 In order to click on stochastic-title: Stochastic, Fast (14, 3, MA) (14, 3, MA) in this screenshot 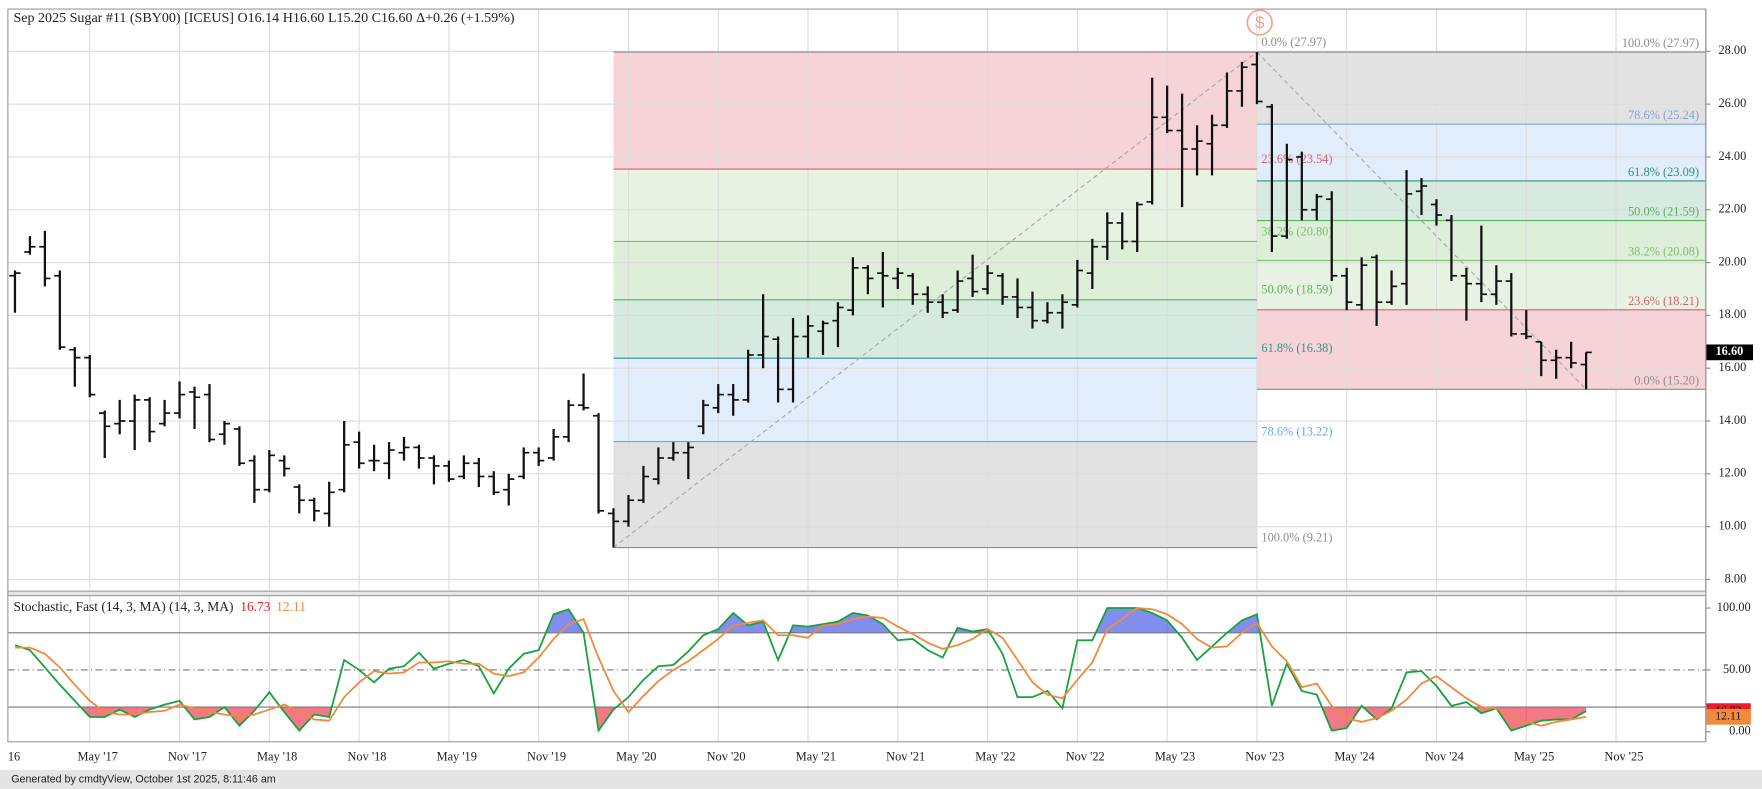, I will do `click(123, 606)`.